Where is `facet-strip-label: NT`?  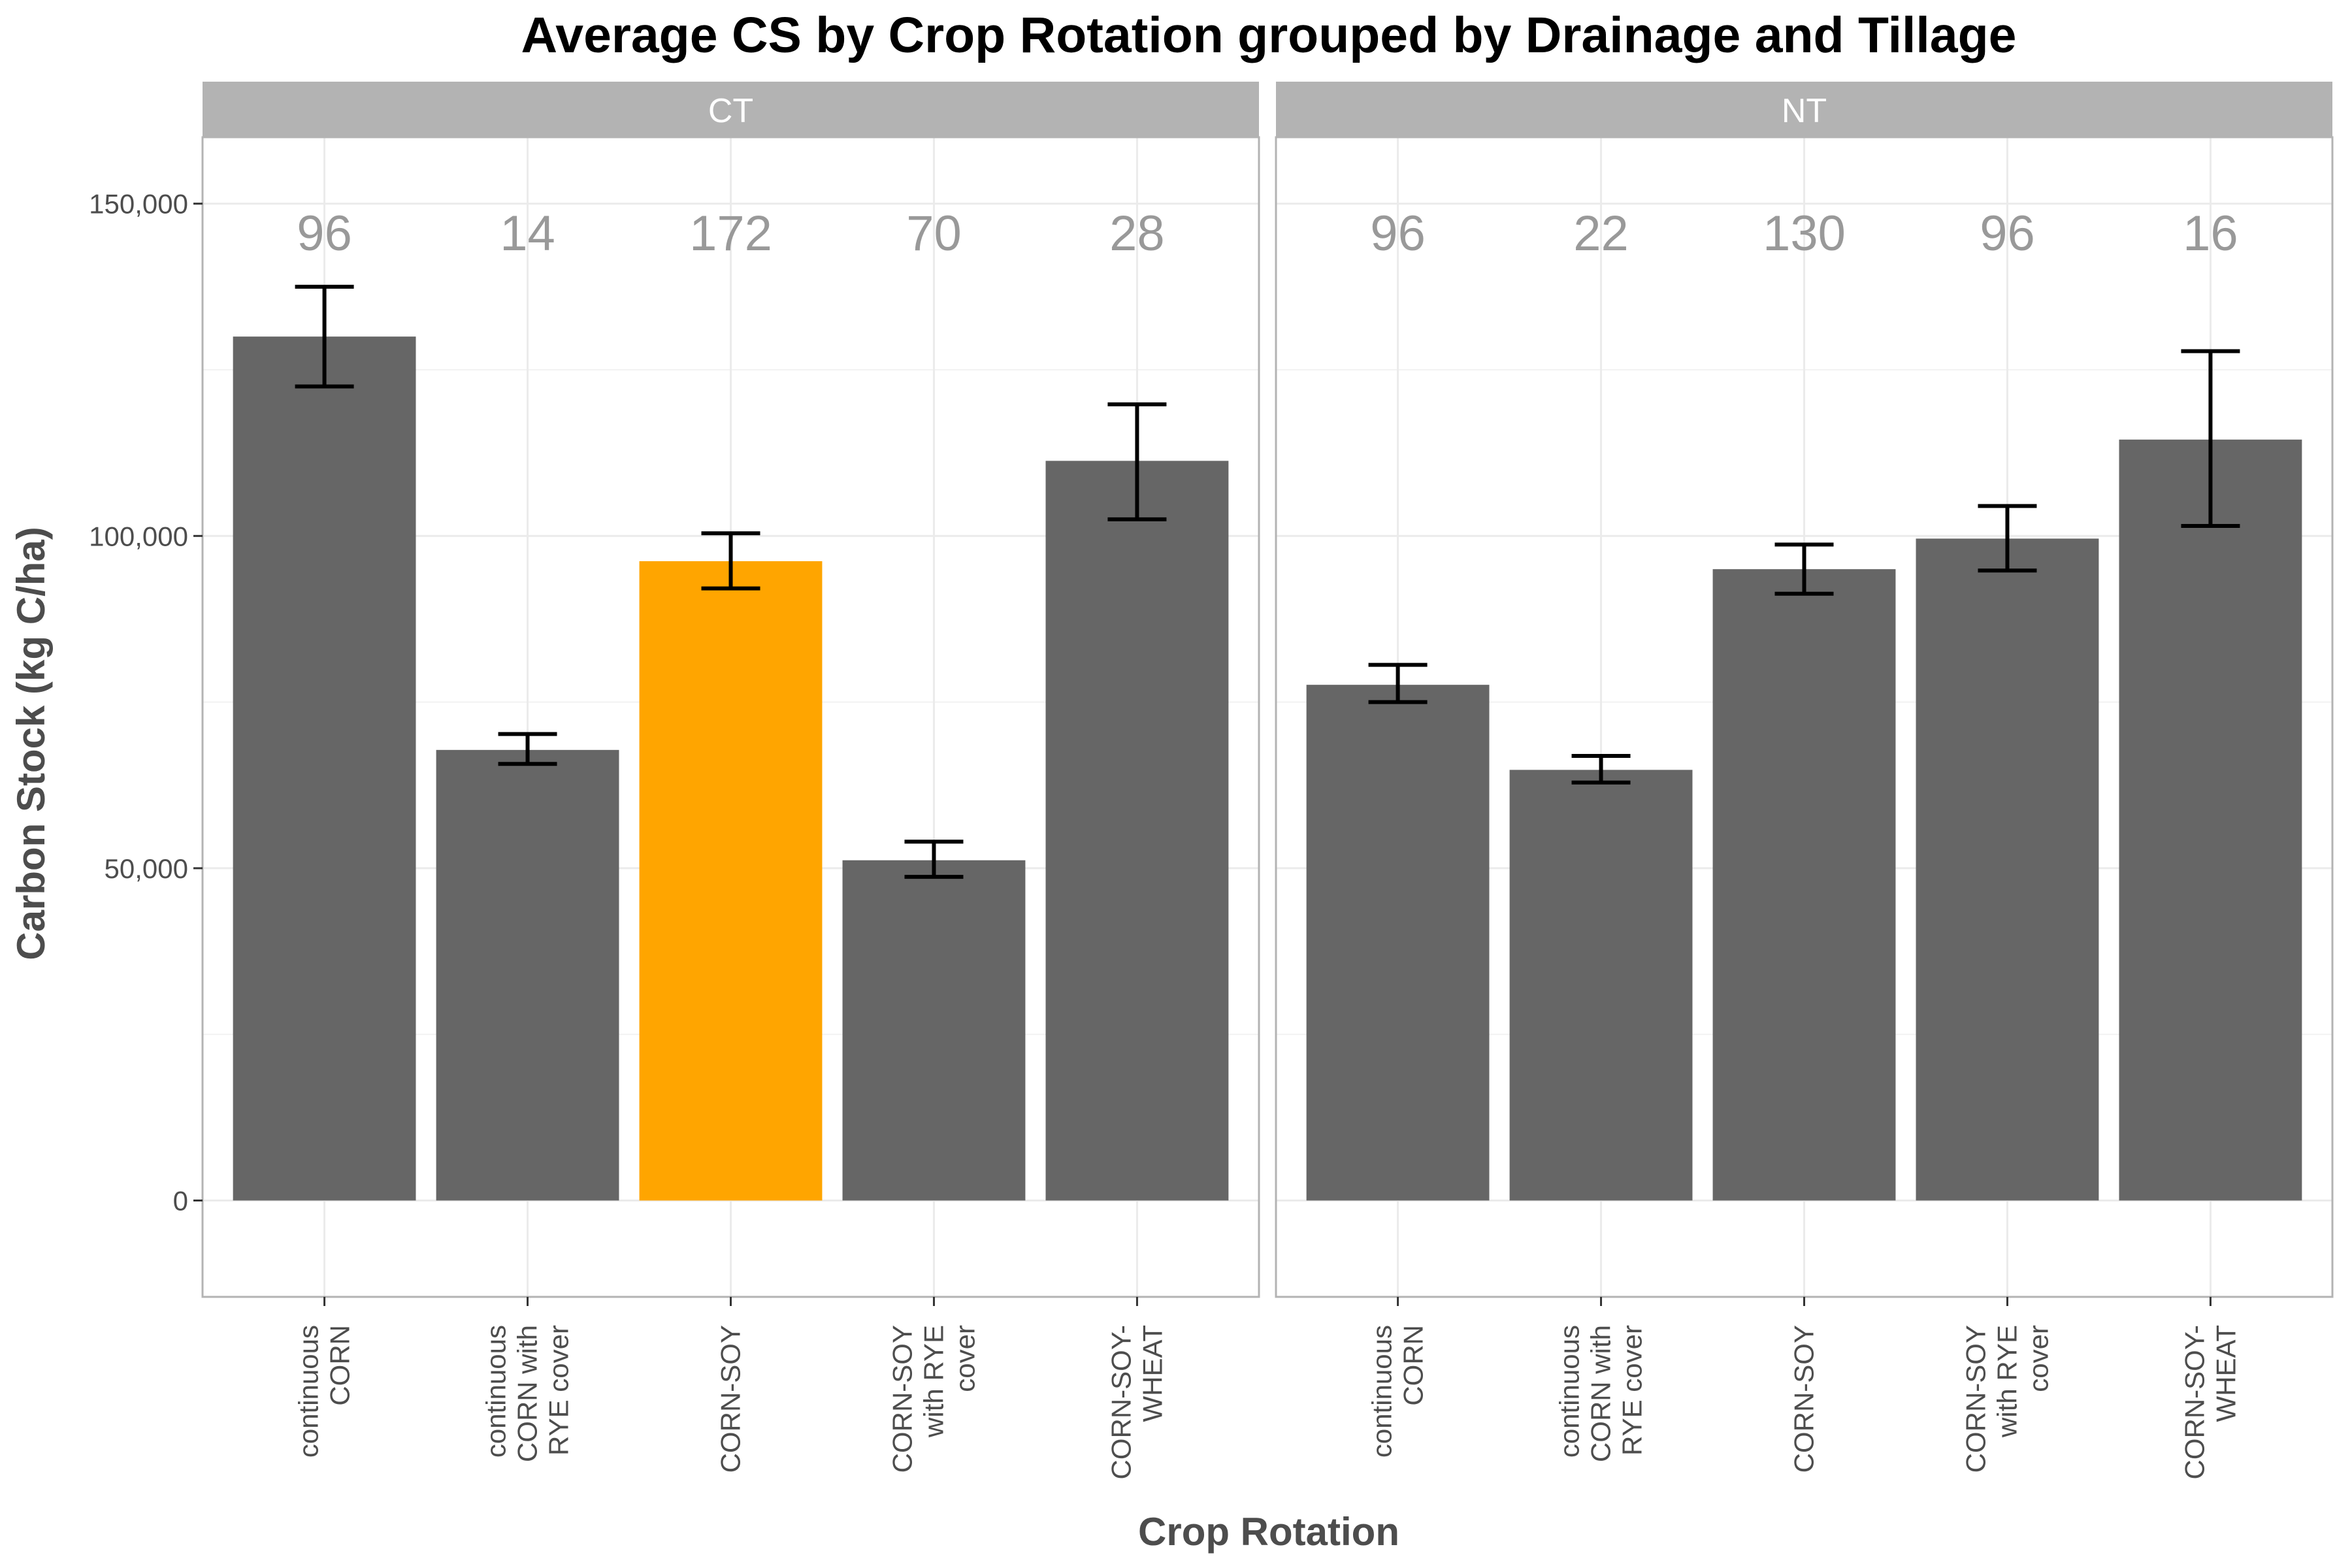 facet-strip-label: NT is located at coordinates (1804, 111).